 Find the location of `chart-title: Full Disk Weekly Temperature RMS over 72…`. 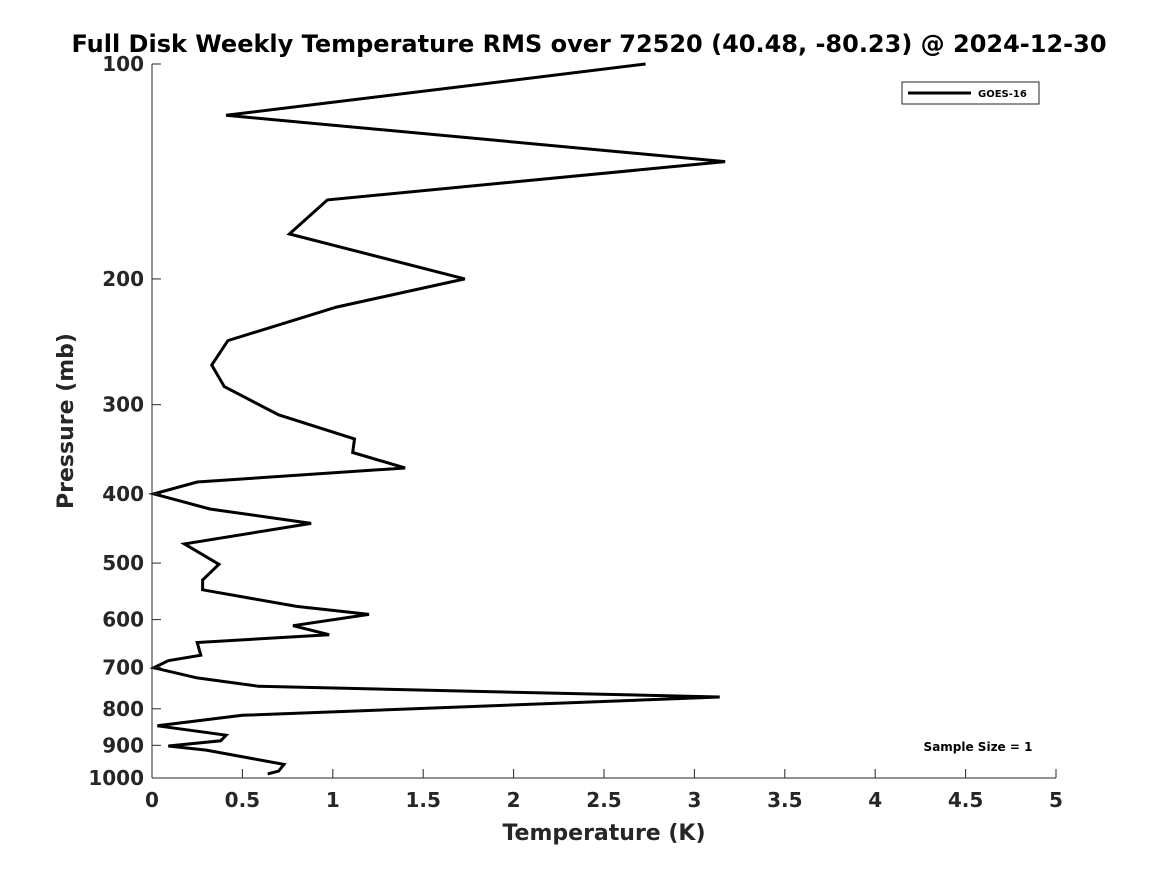

chart-title: Full Disk Weekly Temperature RMS over 72… is located at coordinates (588, 44).